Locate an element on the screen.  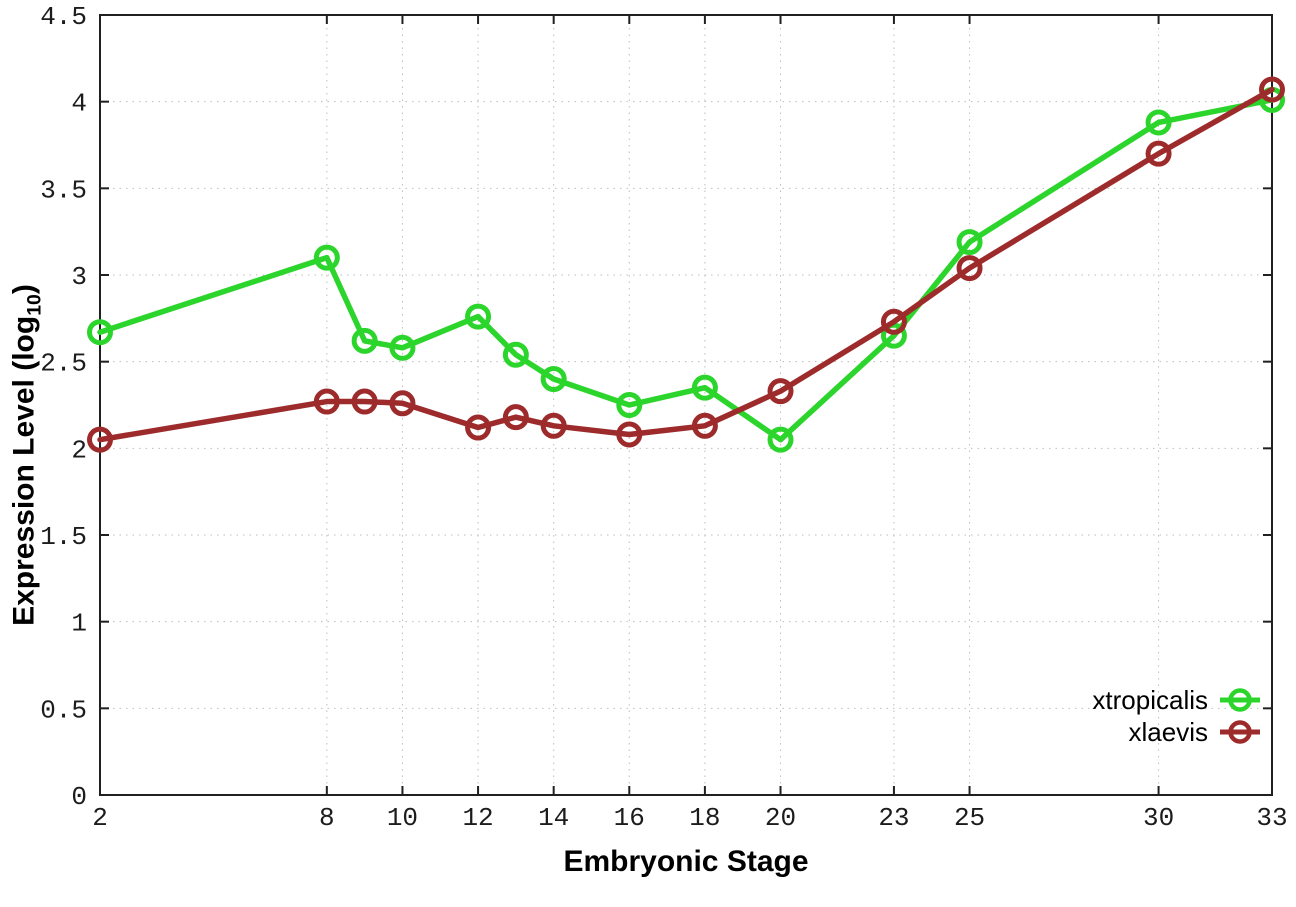
y-axis-title-text: Expression Level (log is located at coordinates (24, 470).